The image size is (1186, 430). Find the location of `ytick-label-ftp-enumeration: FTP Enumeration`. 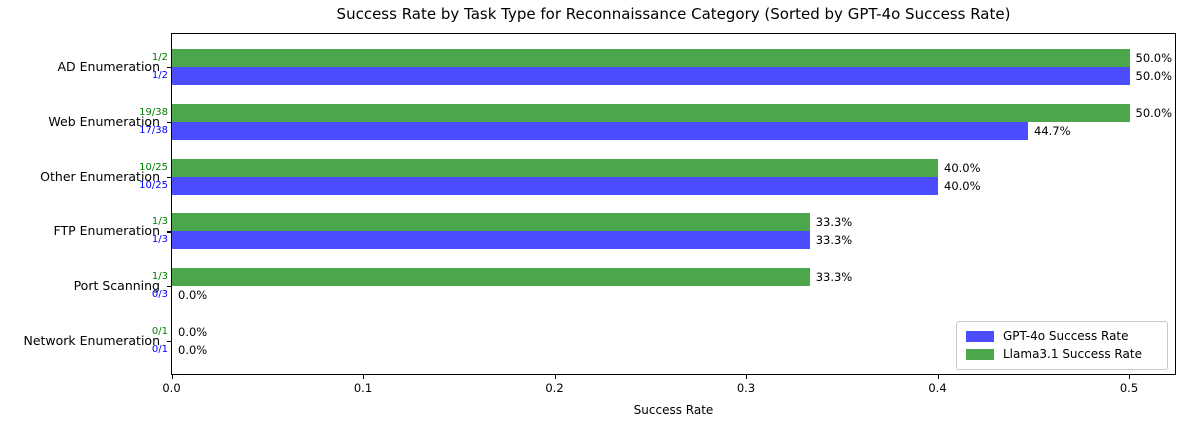

ytick-label-ftp-enumeration: FTP Enumeration is located at coordinates (106, 231).